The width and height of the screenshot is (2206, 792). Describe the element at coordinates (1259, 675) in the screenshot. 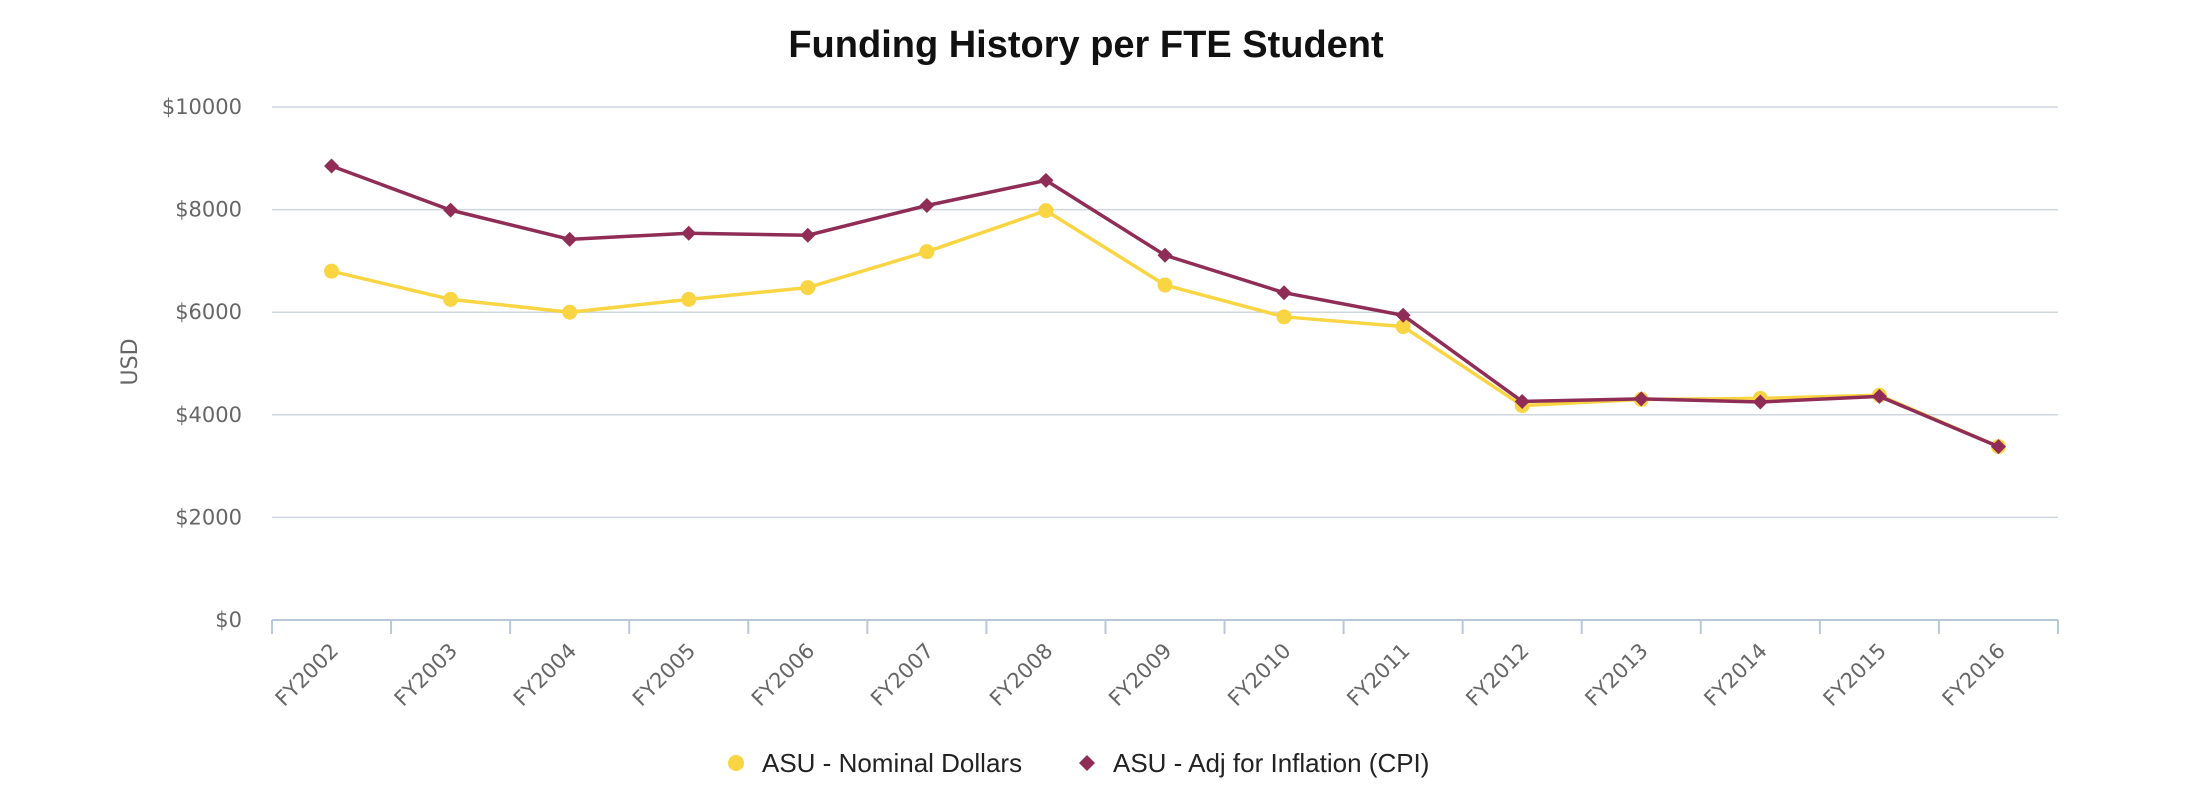

I see `x-tick-label: FY2010` at that location.